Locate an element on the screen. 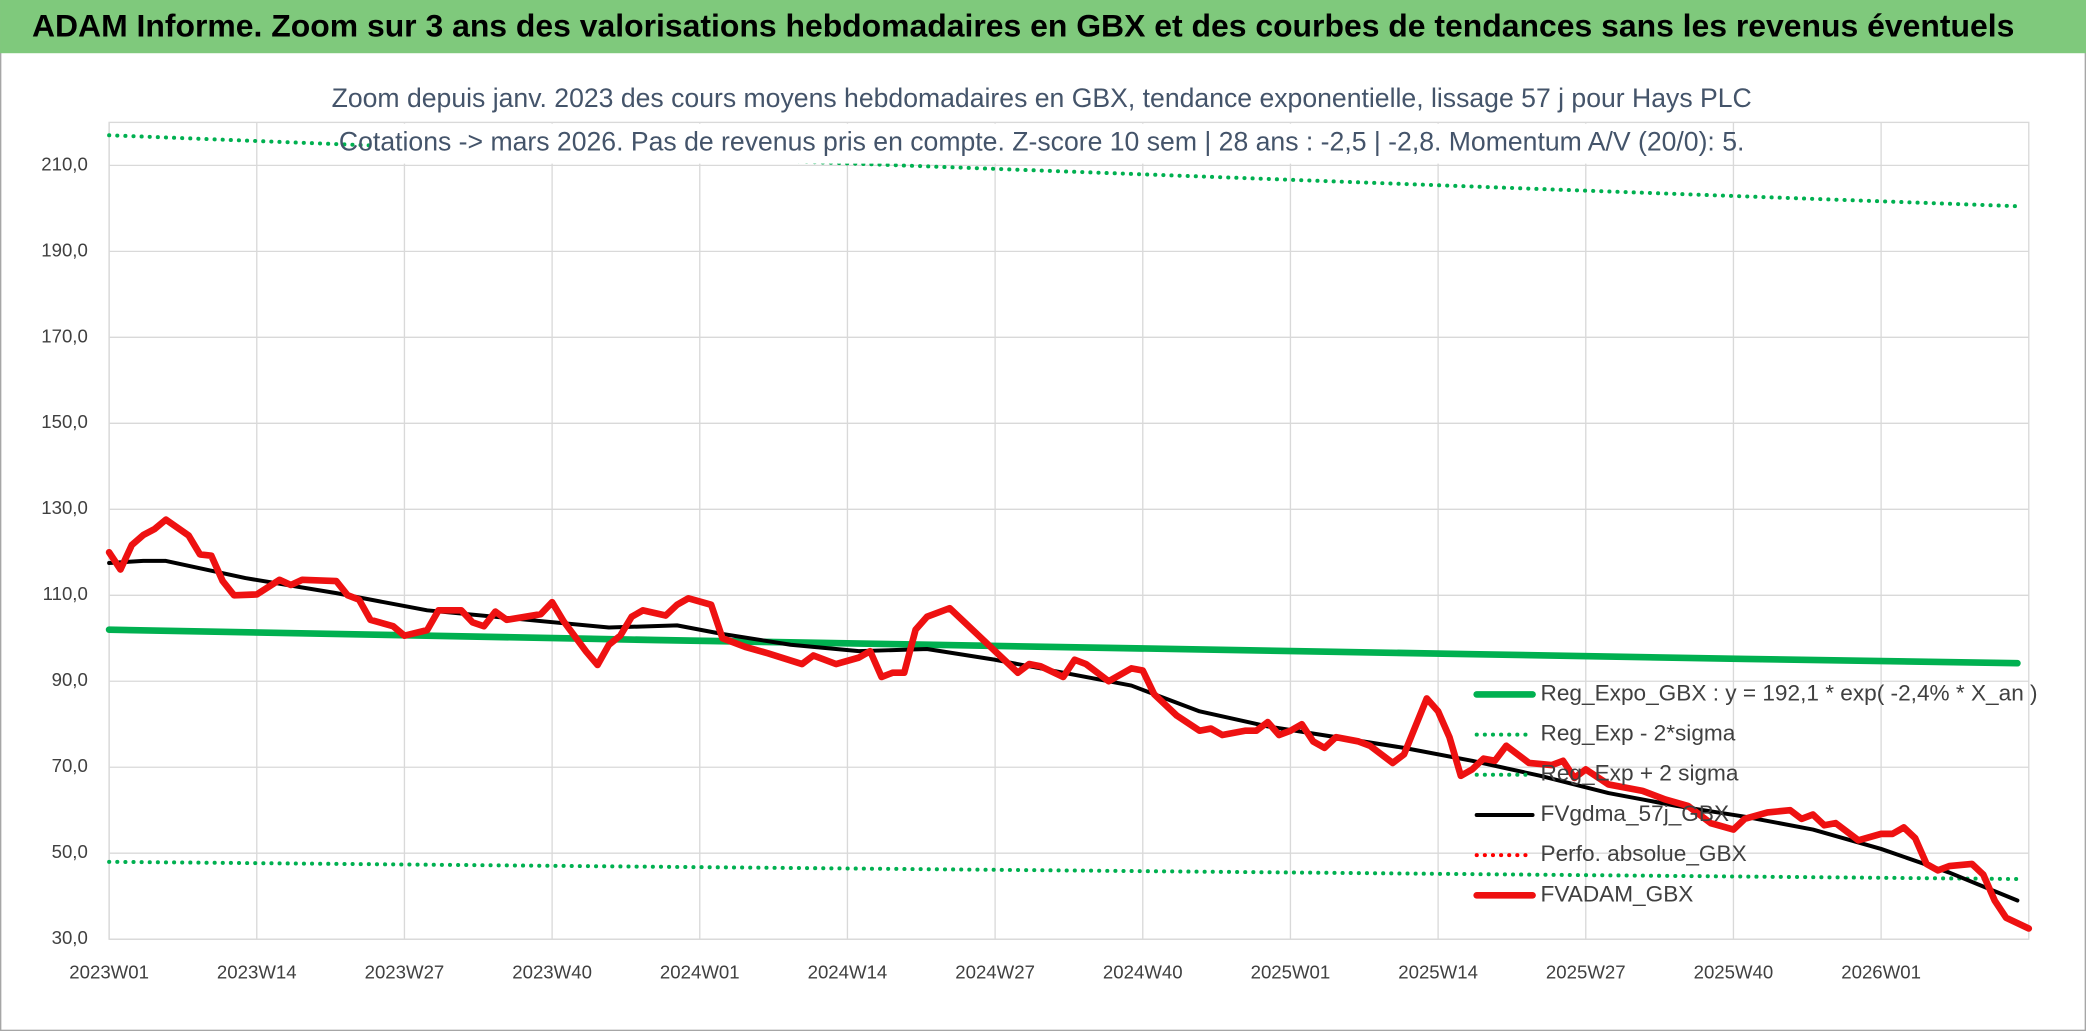  legend-label: FVADAM_GBX is located at coordinates (1617, 893).